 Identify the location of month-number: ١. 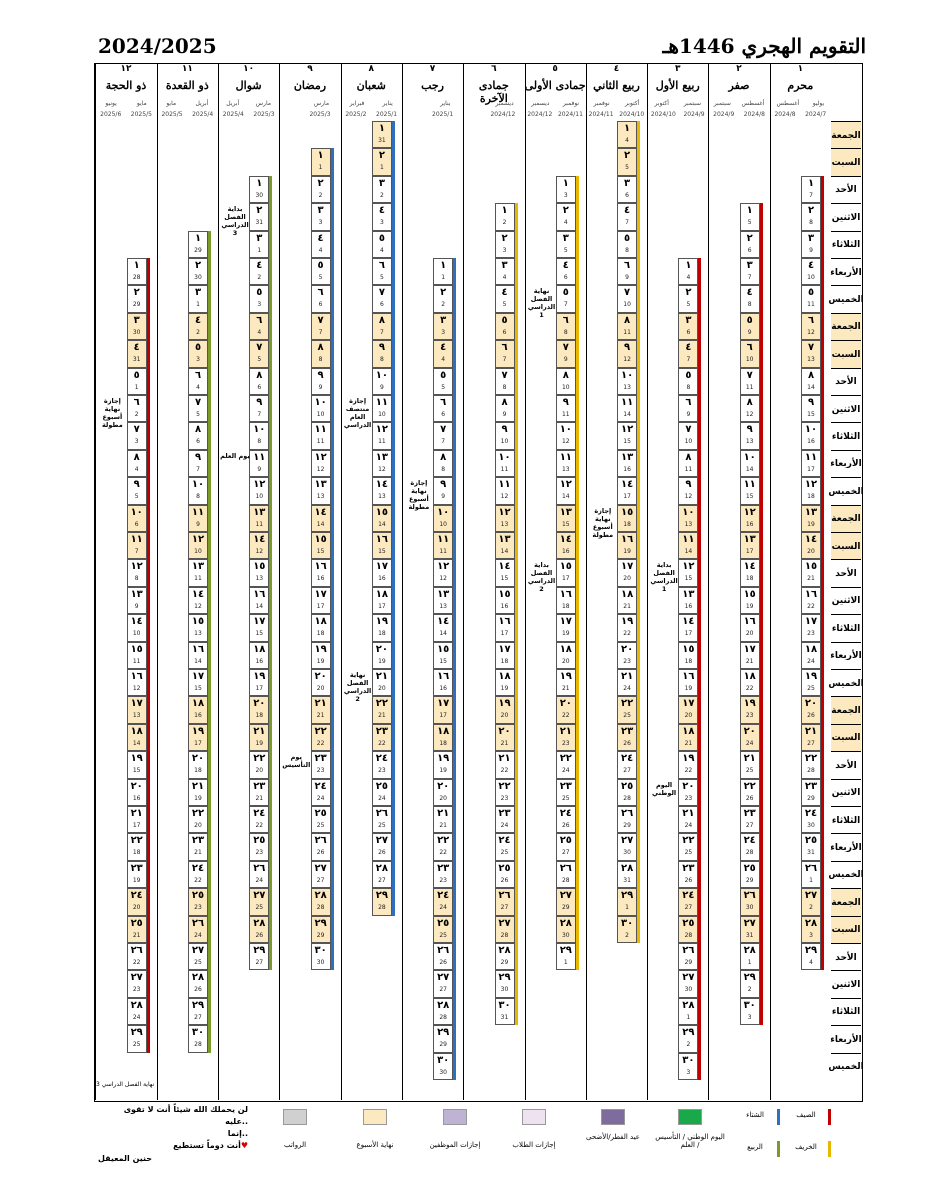
(800, 69).